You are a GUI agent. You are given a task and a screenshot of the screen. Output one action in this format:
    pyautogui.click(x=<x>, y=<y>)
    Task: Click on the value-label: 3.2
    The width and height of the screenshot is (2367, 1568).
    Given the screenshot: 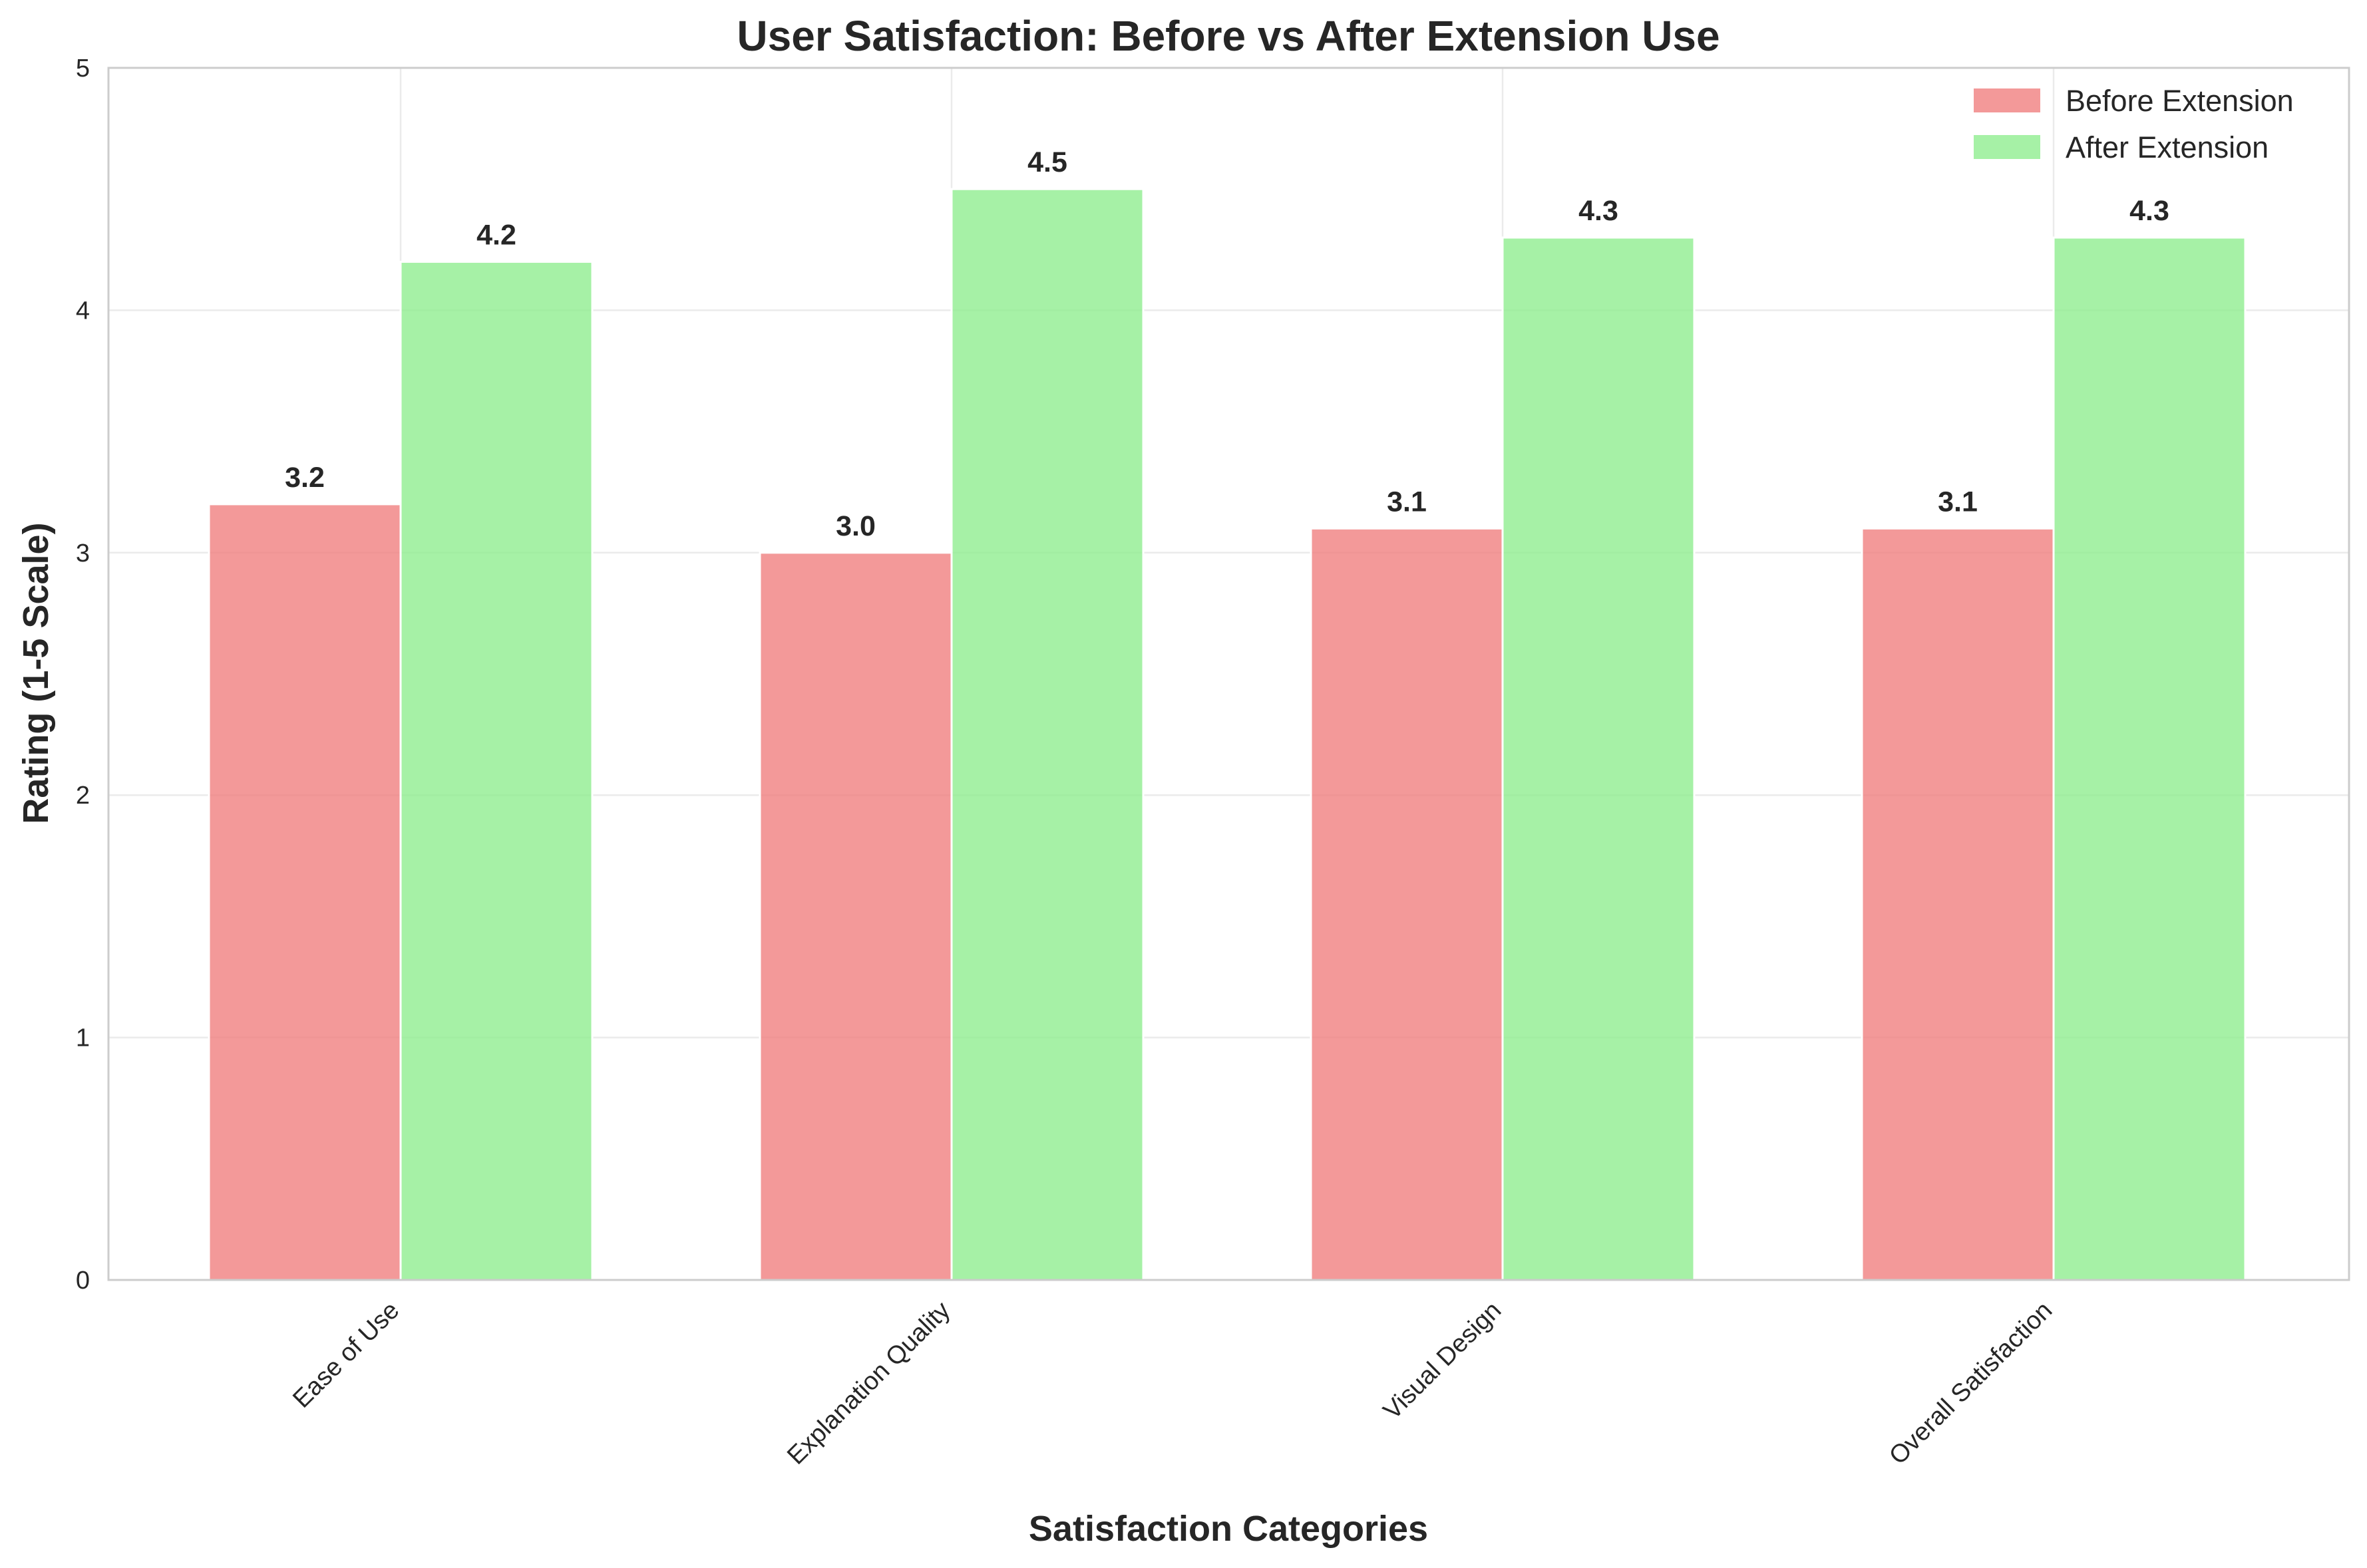 What is the action you would take?
    pyautogui.click(x=305, y=478)
    